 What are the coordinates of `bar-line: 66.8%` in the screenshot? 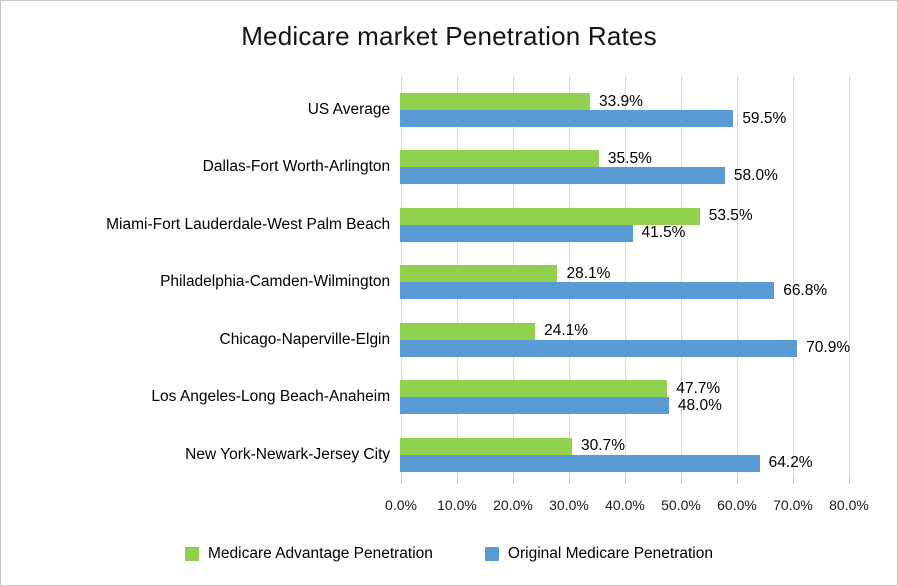 It's located at (648, 290).